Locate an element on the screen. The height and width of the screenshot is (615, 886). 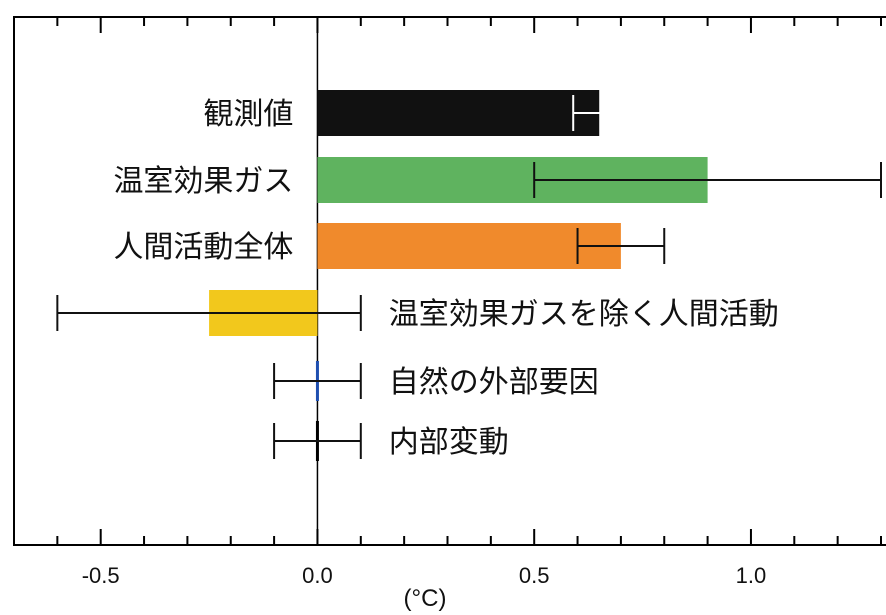
category-label-4: 自然の外部要因 is located at coordinates (494, 382).